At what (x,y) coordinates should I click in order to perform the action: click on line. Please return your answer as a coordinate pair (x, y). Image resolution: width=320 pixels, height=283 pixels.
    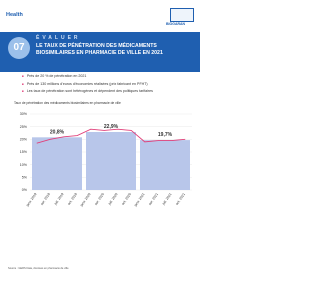
    Looking at the image, I should click on (111, 136).